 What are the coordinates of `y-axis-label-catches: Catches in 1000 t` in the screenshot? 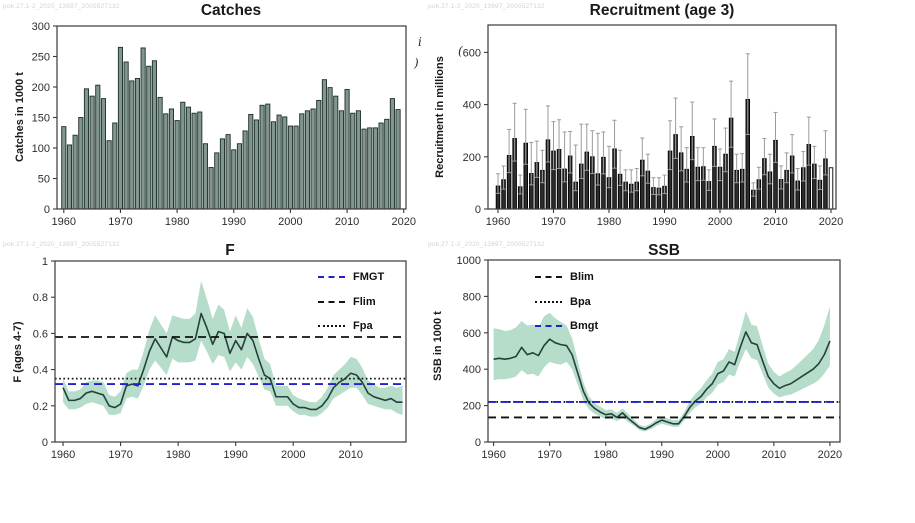 It's located at (20, 117).